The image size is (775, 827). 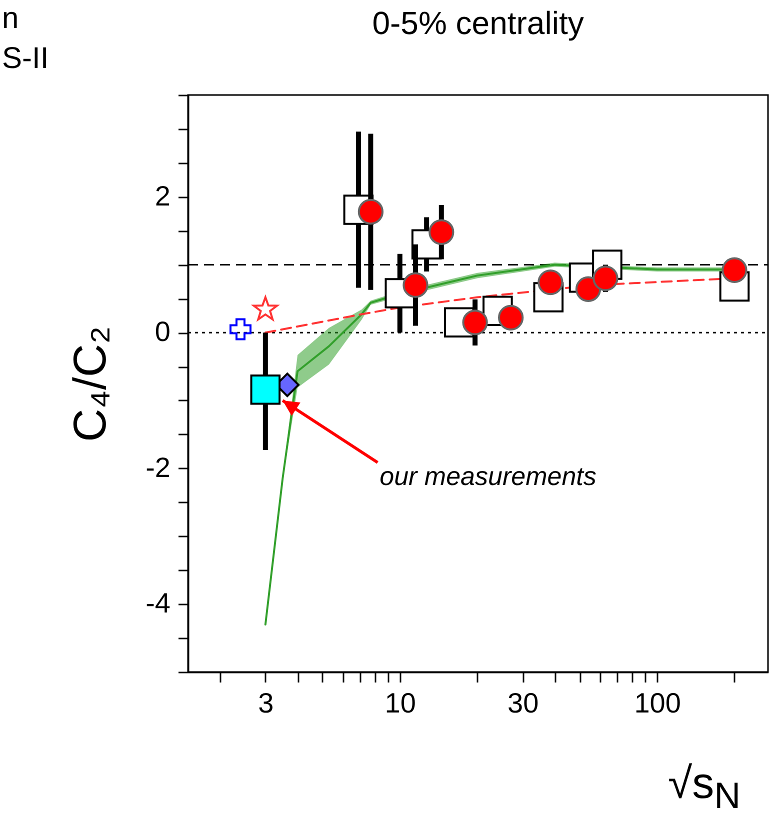 I want to click on x-tick-label: 30, so click(x=523, y=703).